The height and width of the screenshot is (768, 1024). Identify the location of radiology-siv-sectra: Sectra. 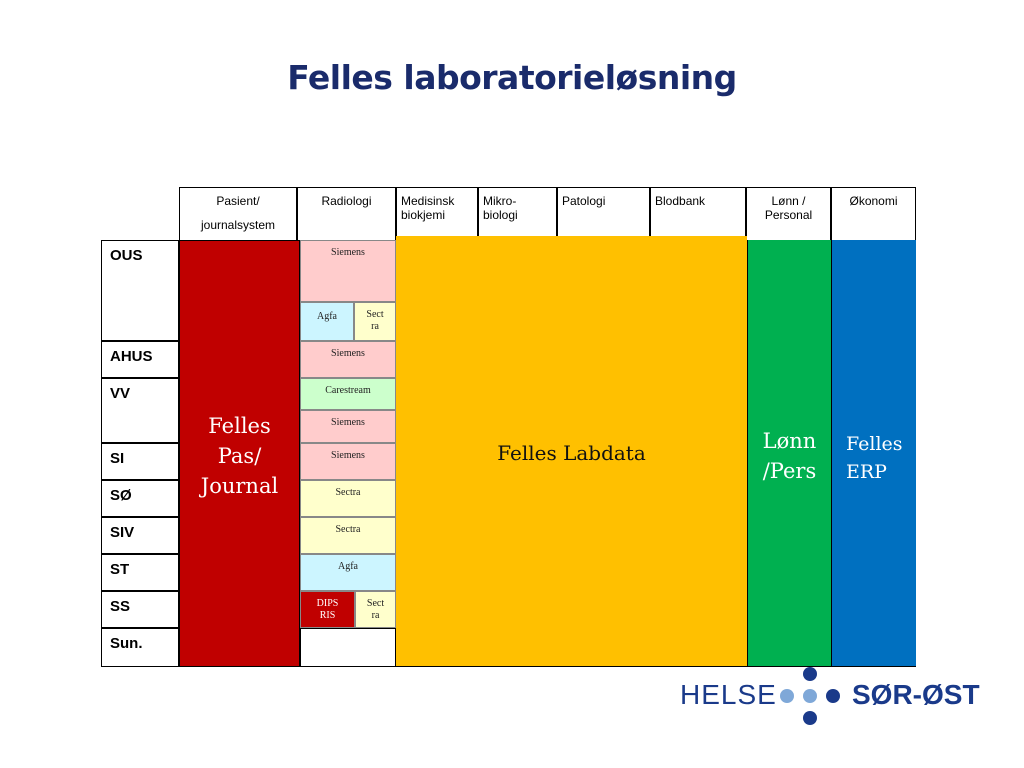
(348, 535).